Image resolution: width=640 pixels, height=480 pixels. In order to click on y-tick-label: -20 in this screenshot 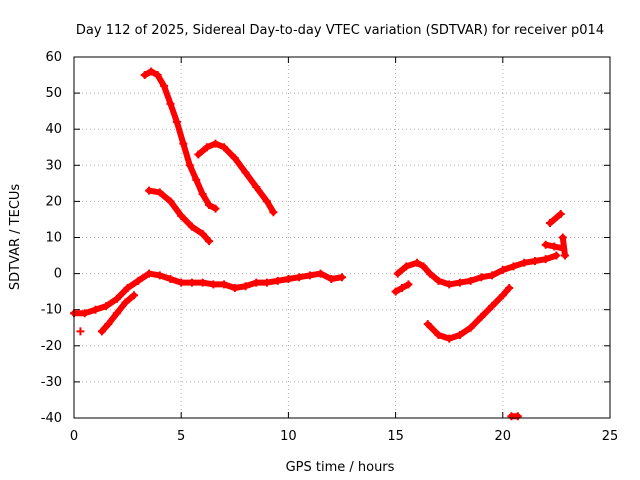, I will do `click(51, 346)`.